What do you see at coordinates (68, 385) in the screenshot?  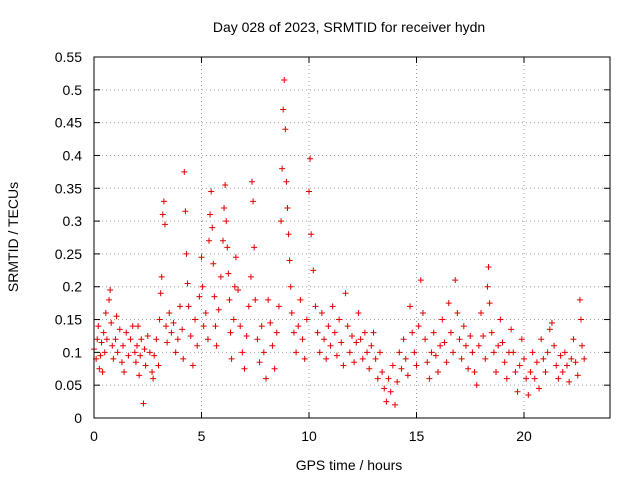 I see `y-tick-label: 0.05` at bounding box center [68, 385].